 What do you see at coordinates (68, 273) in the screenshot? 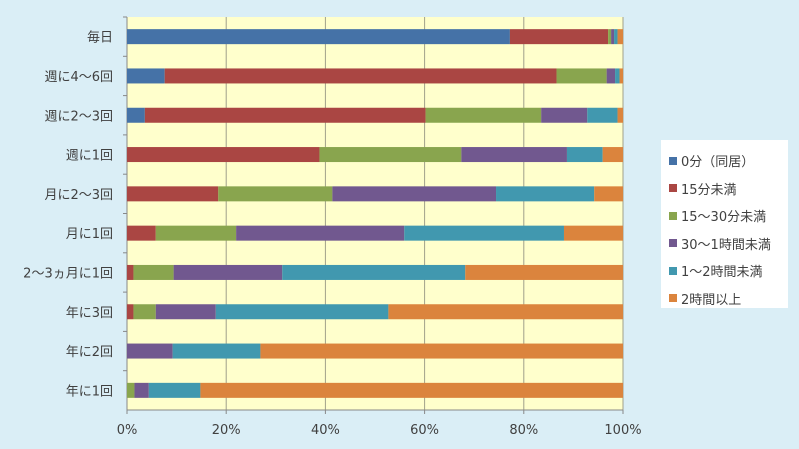
I see `category-label: 2～3ヵ月に1回` at bounding box center [68, 273].